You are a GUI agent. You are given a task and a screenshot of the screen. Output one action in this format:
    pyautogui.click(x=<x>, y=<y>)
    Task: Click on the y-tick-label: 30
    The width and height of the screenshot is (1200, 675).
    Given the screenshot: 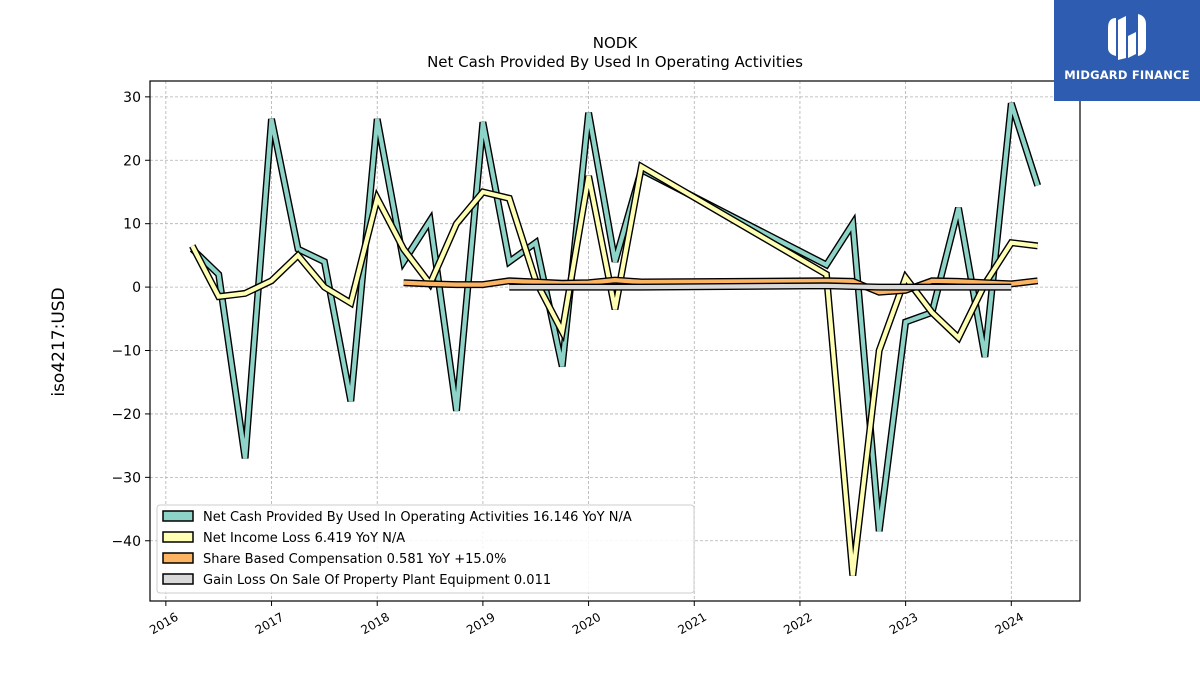 What is the action you would take?
    pyautogui.click(x=132, y=98)
    